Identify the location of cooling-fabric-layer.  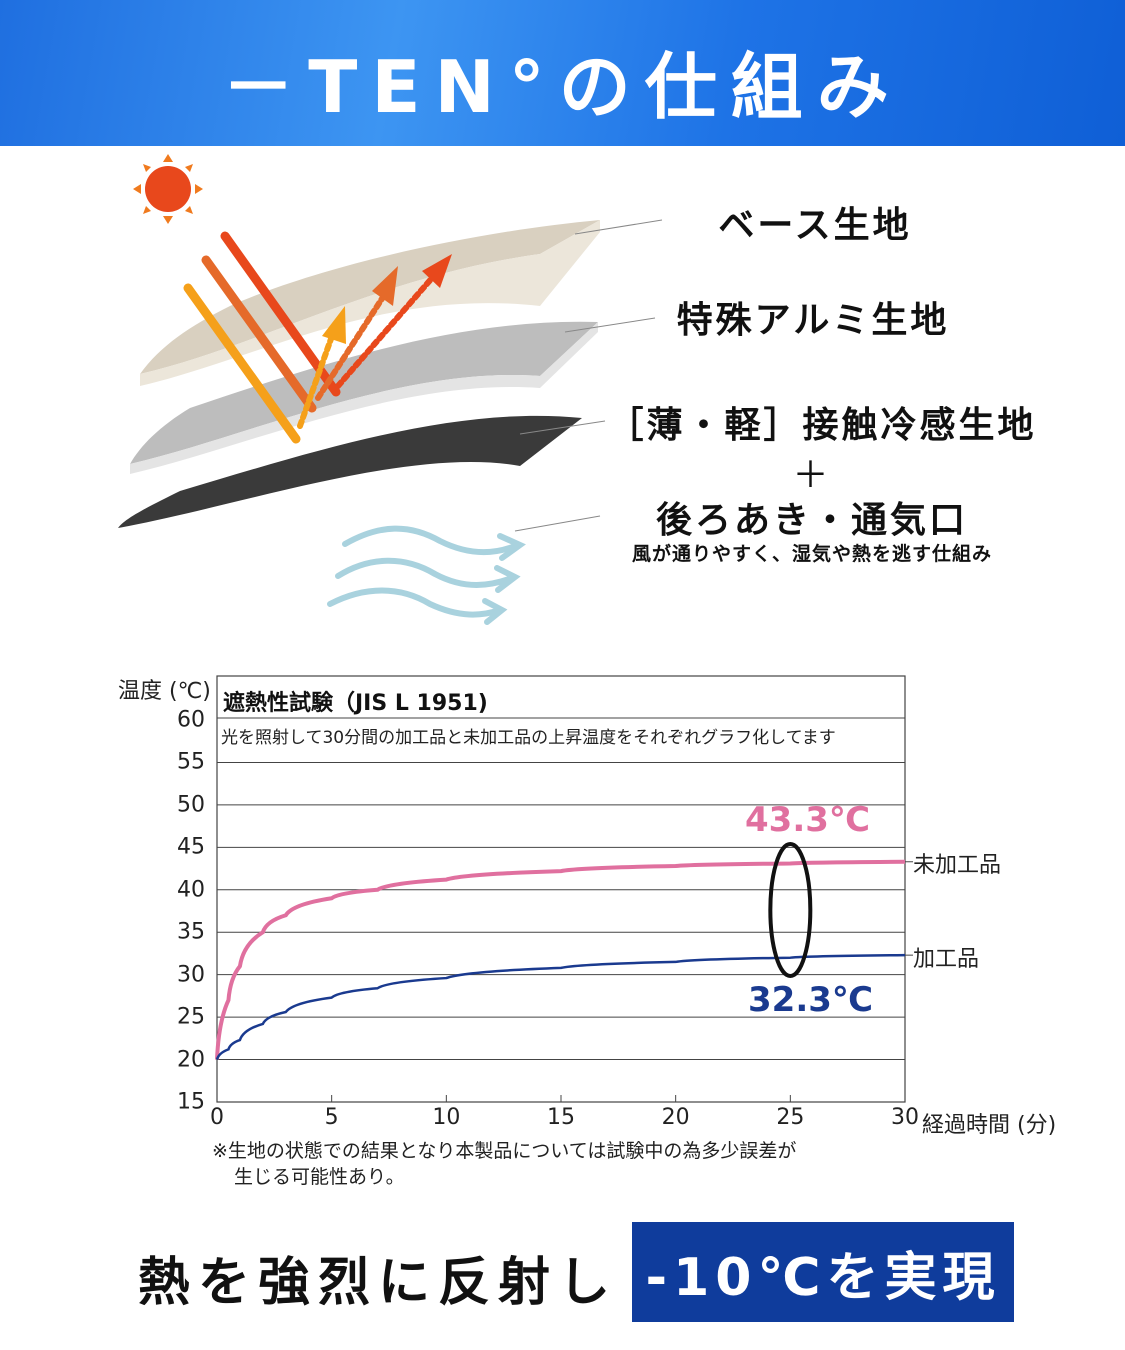
(350, 471).